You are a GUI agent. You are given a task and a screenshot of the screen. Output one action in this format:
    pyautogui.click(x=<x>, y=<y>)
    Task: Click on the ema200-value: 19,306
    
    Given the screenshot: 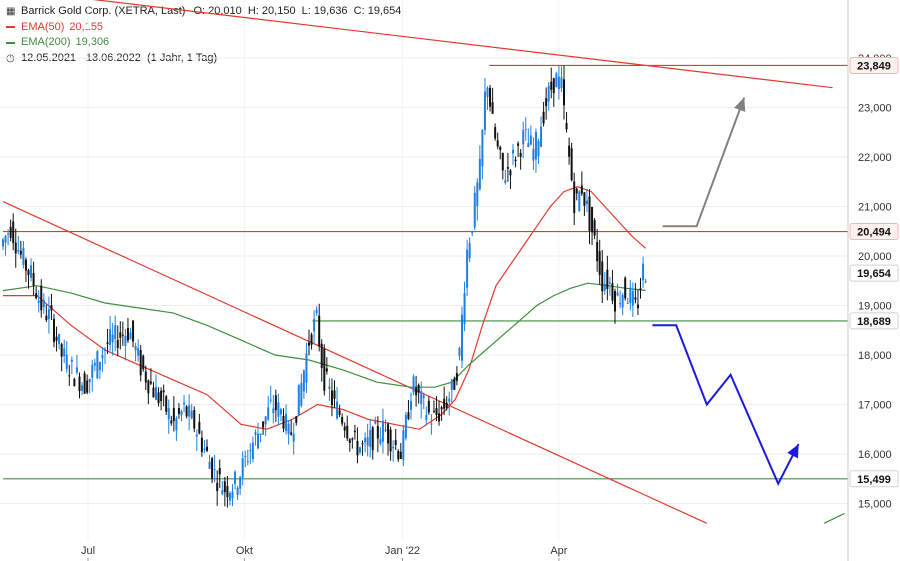 What is the action you would take?
    pyautogui.click(x=92, y=42)
    